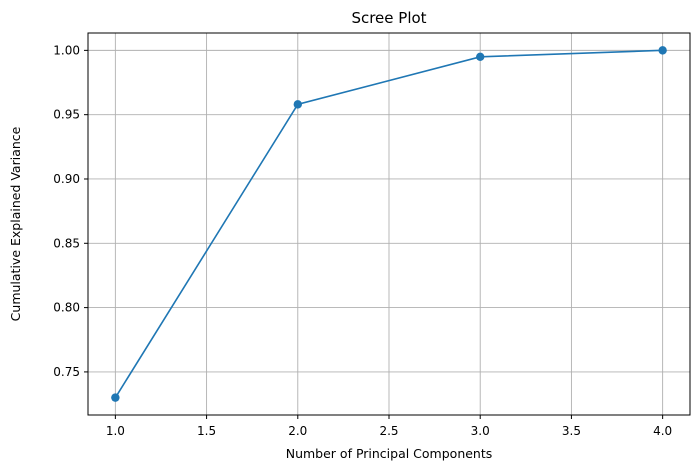  I want to click on x-tick-label: 3.5, so click(571, 431).